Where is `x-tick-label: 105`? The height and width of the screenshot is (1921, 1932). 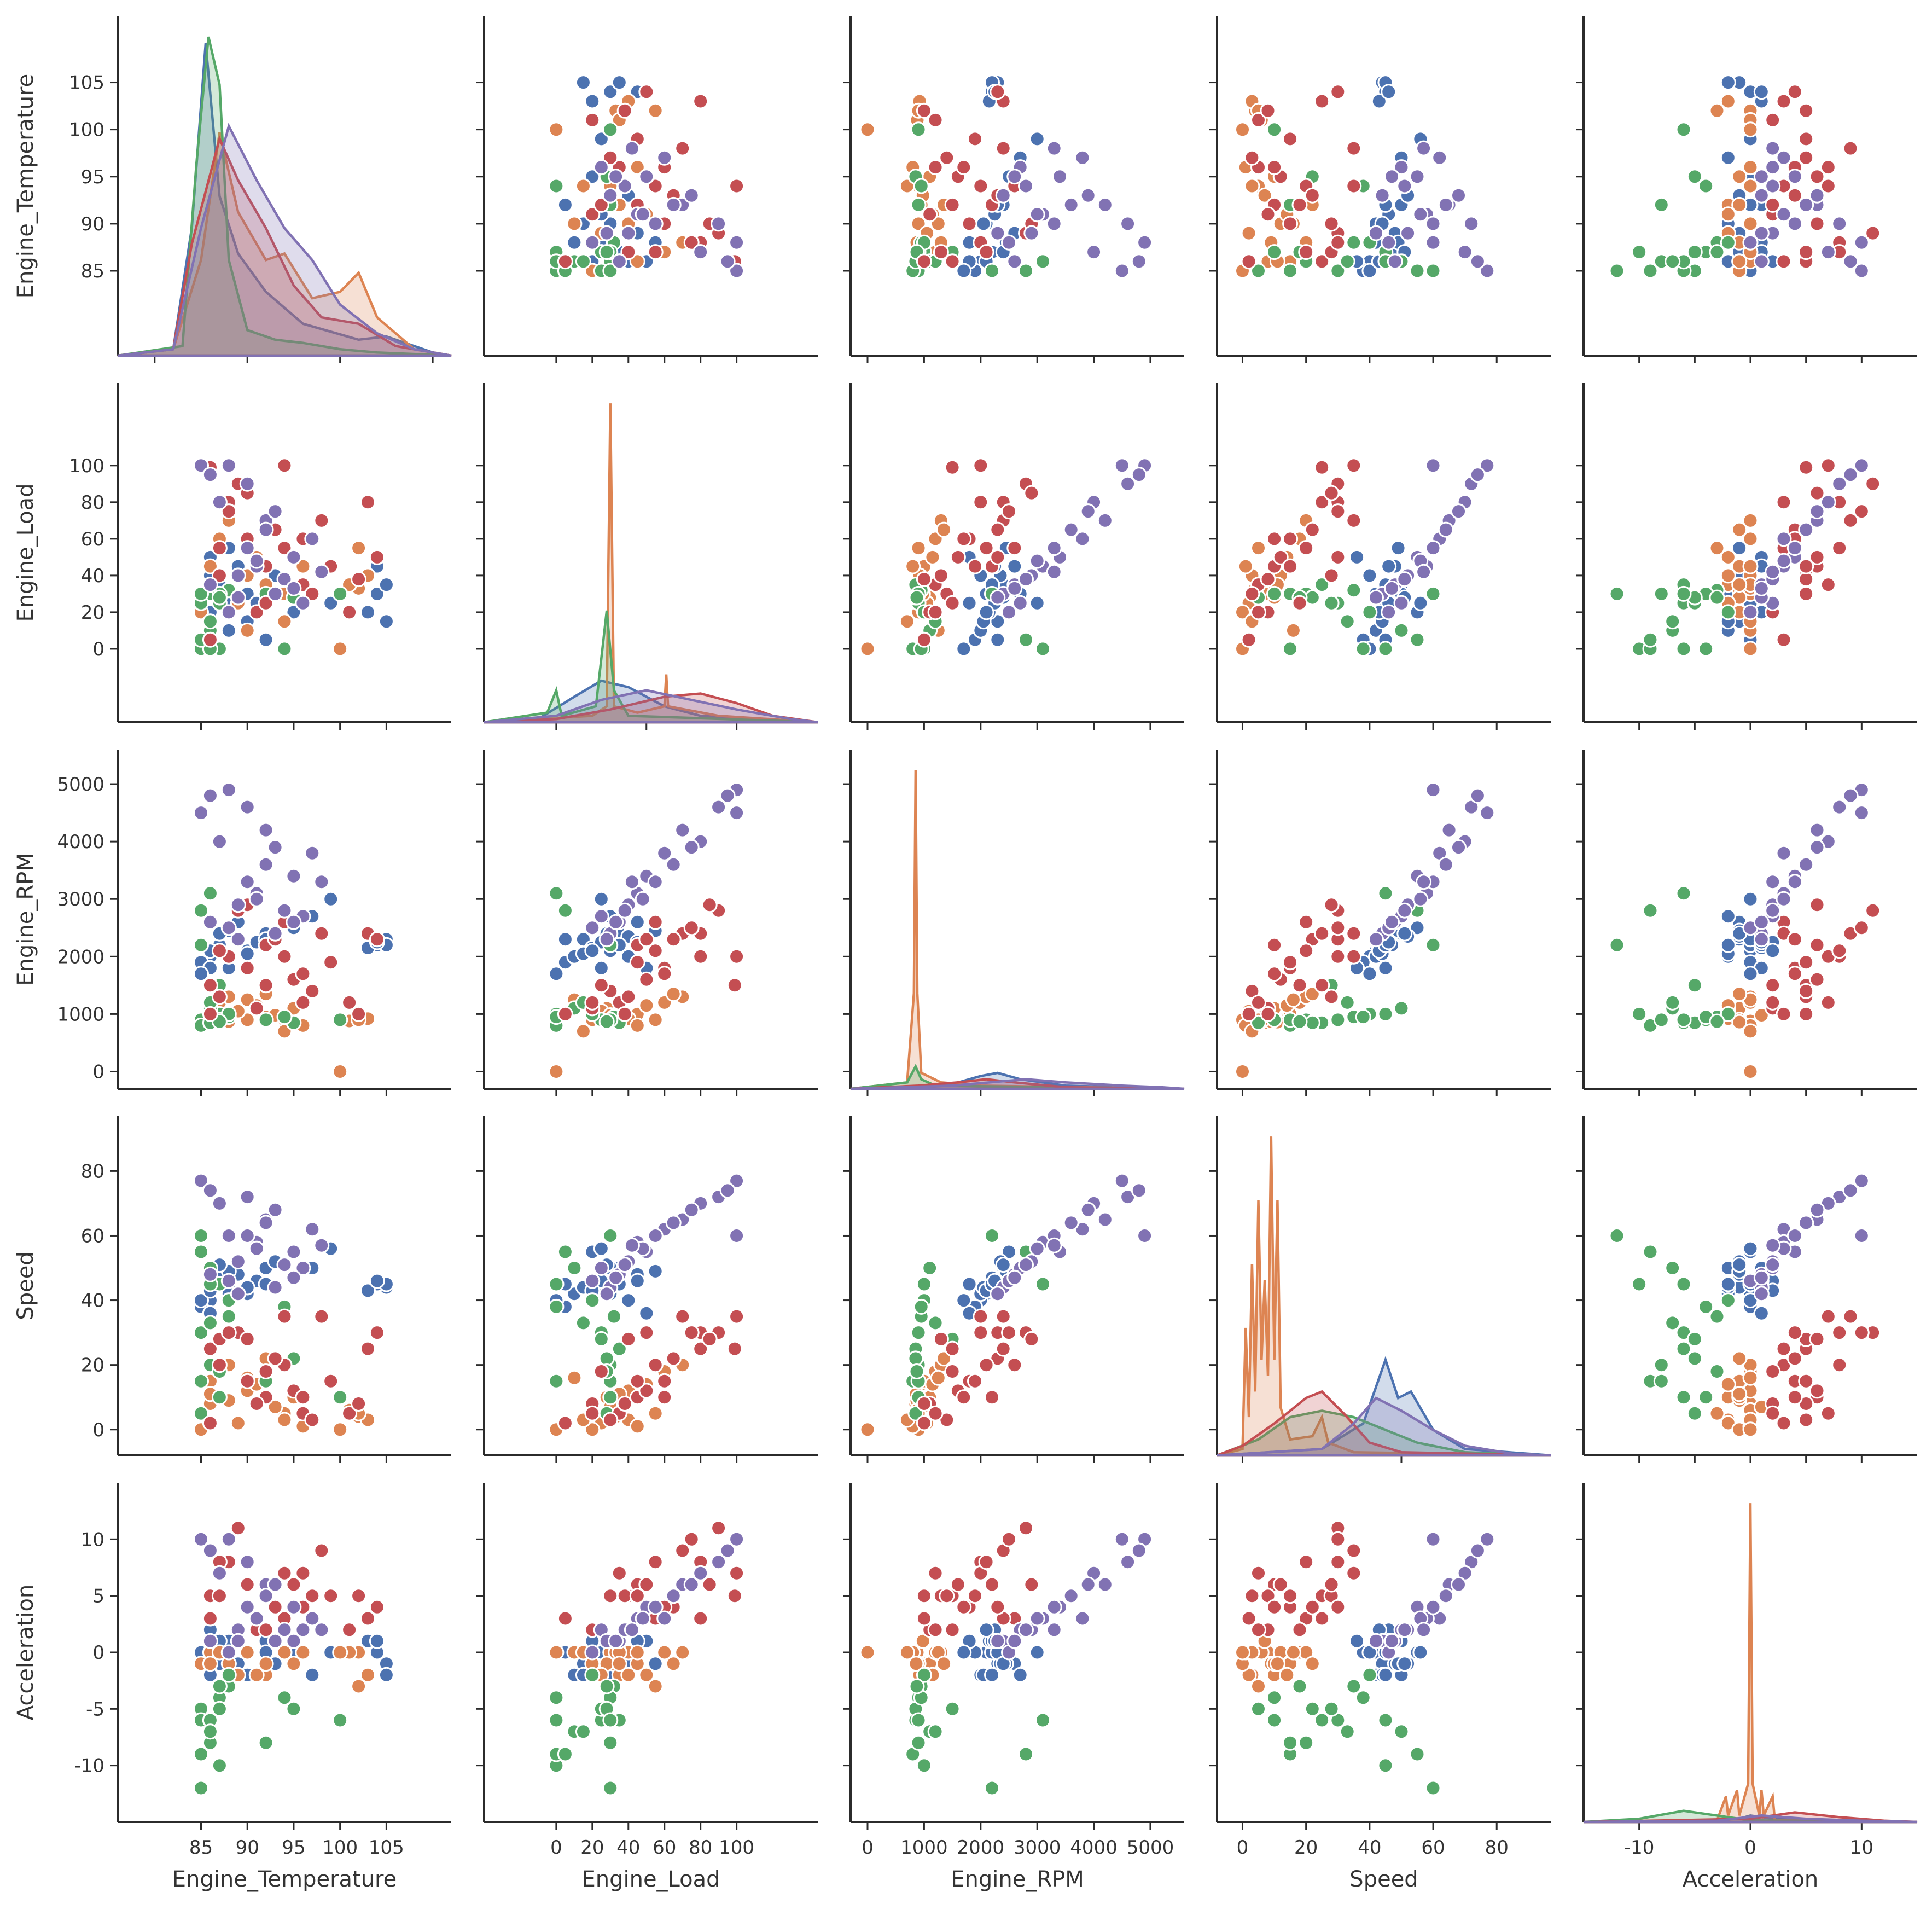 x-tick-label: 105 is located at coordinates (386, 1848).